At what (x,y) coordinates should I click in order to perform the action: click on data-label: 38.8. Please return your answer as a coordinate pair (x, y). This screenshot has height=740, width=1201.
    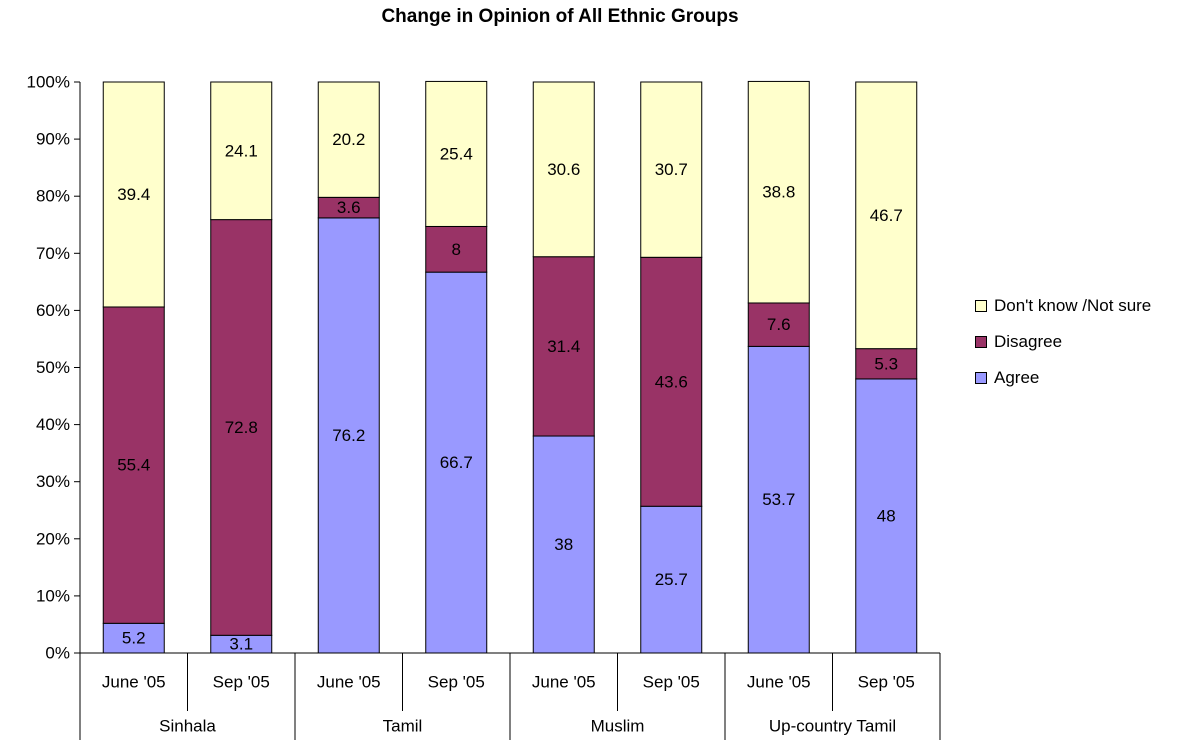
    Looking at the image, I should click on (778, 192).